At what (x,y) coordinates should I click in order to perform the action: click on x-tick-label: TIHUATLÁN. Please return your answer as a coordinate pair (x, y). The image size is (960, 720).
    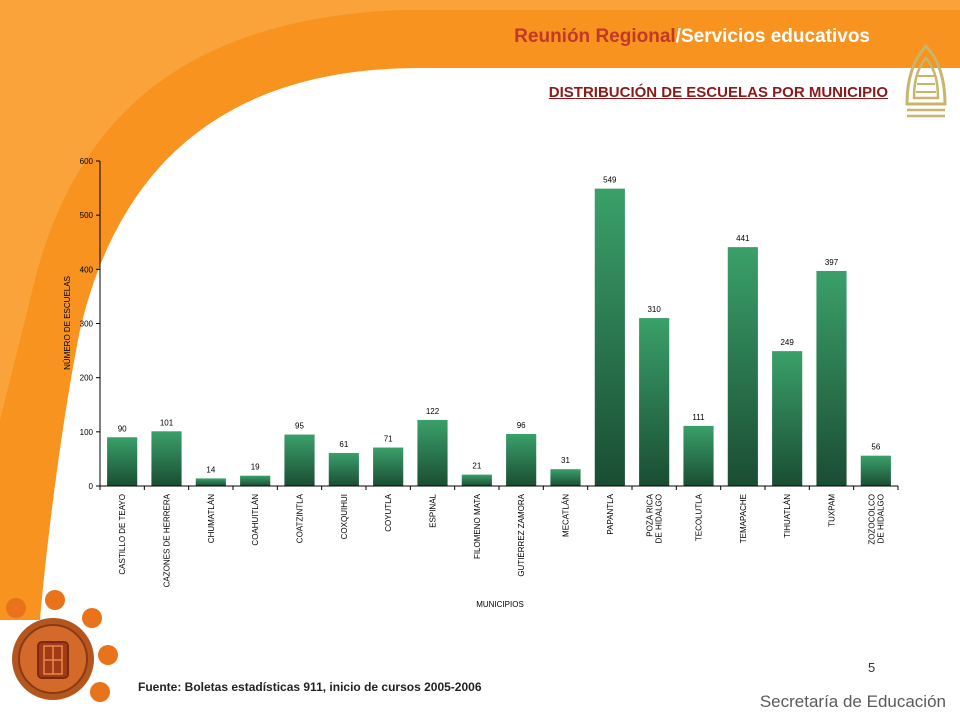
    Looking at the image, I should click on (787, 516).